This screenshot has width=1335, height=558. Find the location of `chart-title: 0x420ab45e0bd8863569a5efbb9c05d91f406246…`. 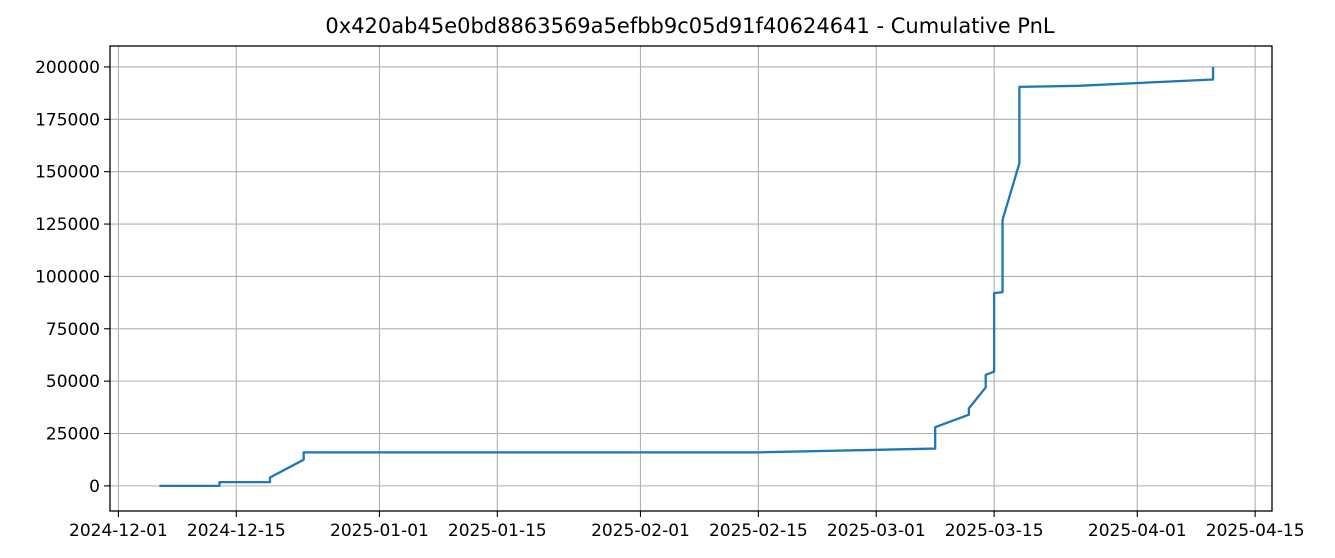

chart-title: 0x420ab45e0bd8863569a5efbb9c05d91f406246… is located at coordinates (689, 26).